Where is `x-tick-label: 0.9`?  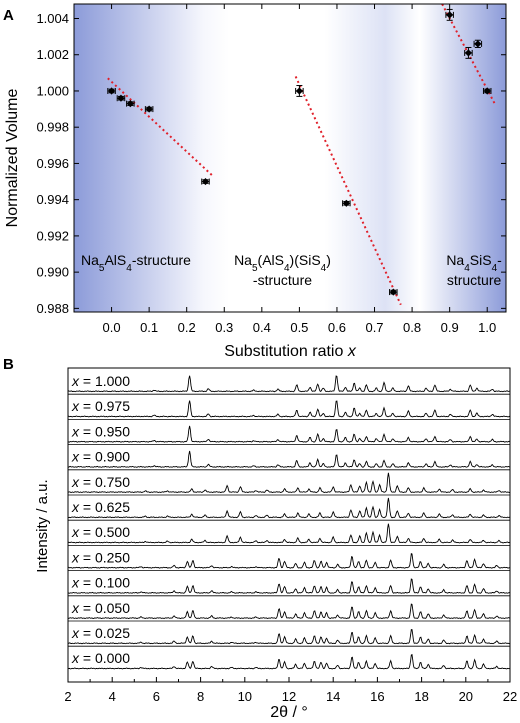
x-tick-label: 0.9 is located at coordinates (450, 327).